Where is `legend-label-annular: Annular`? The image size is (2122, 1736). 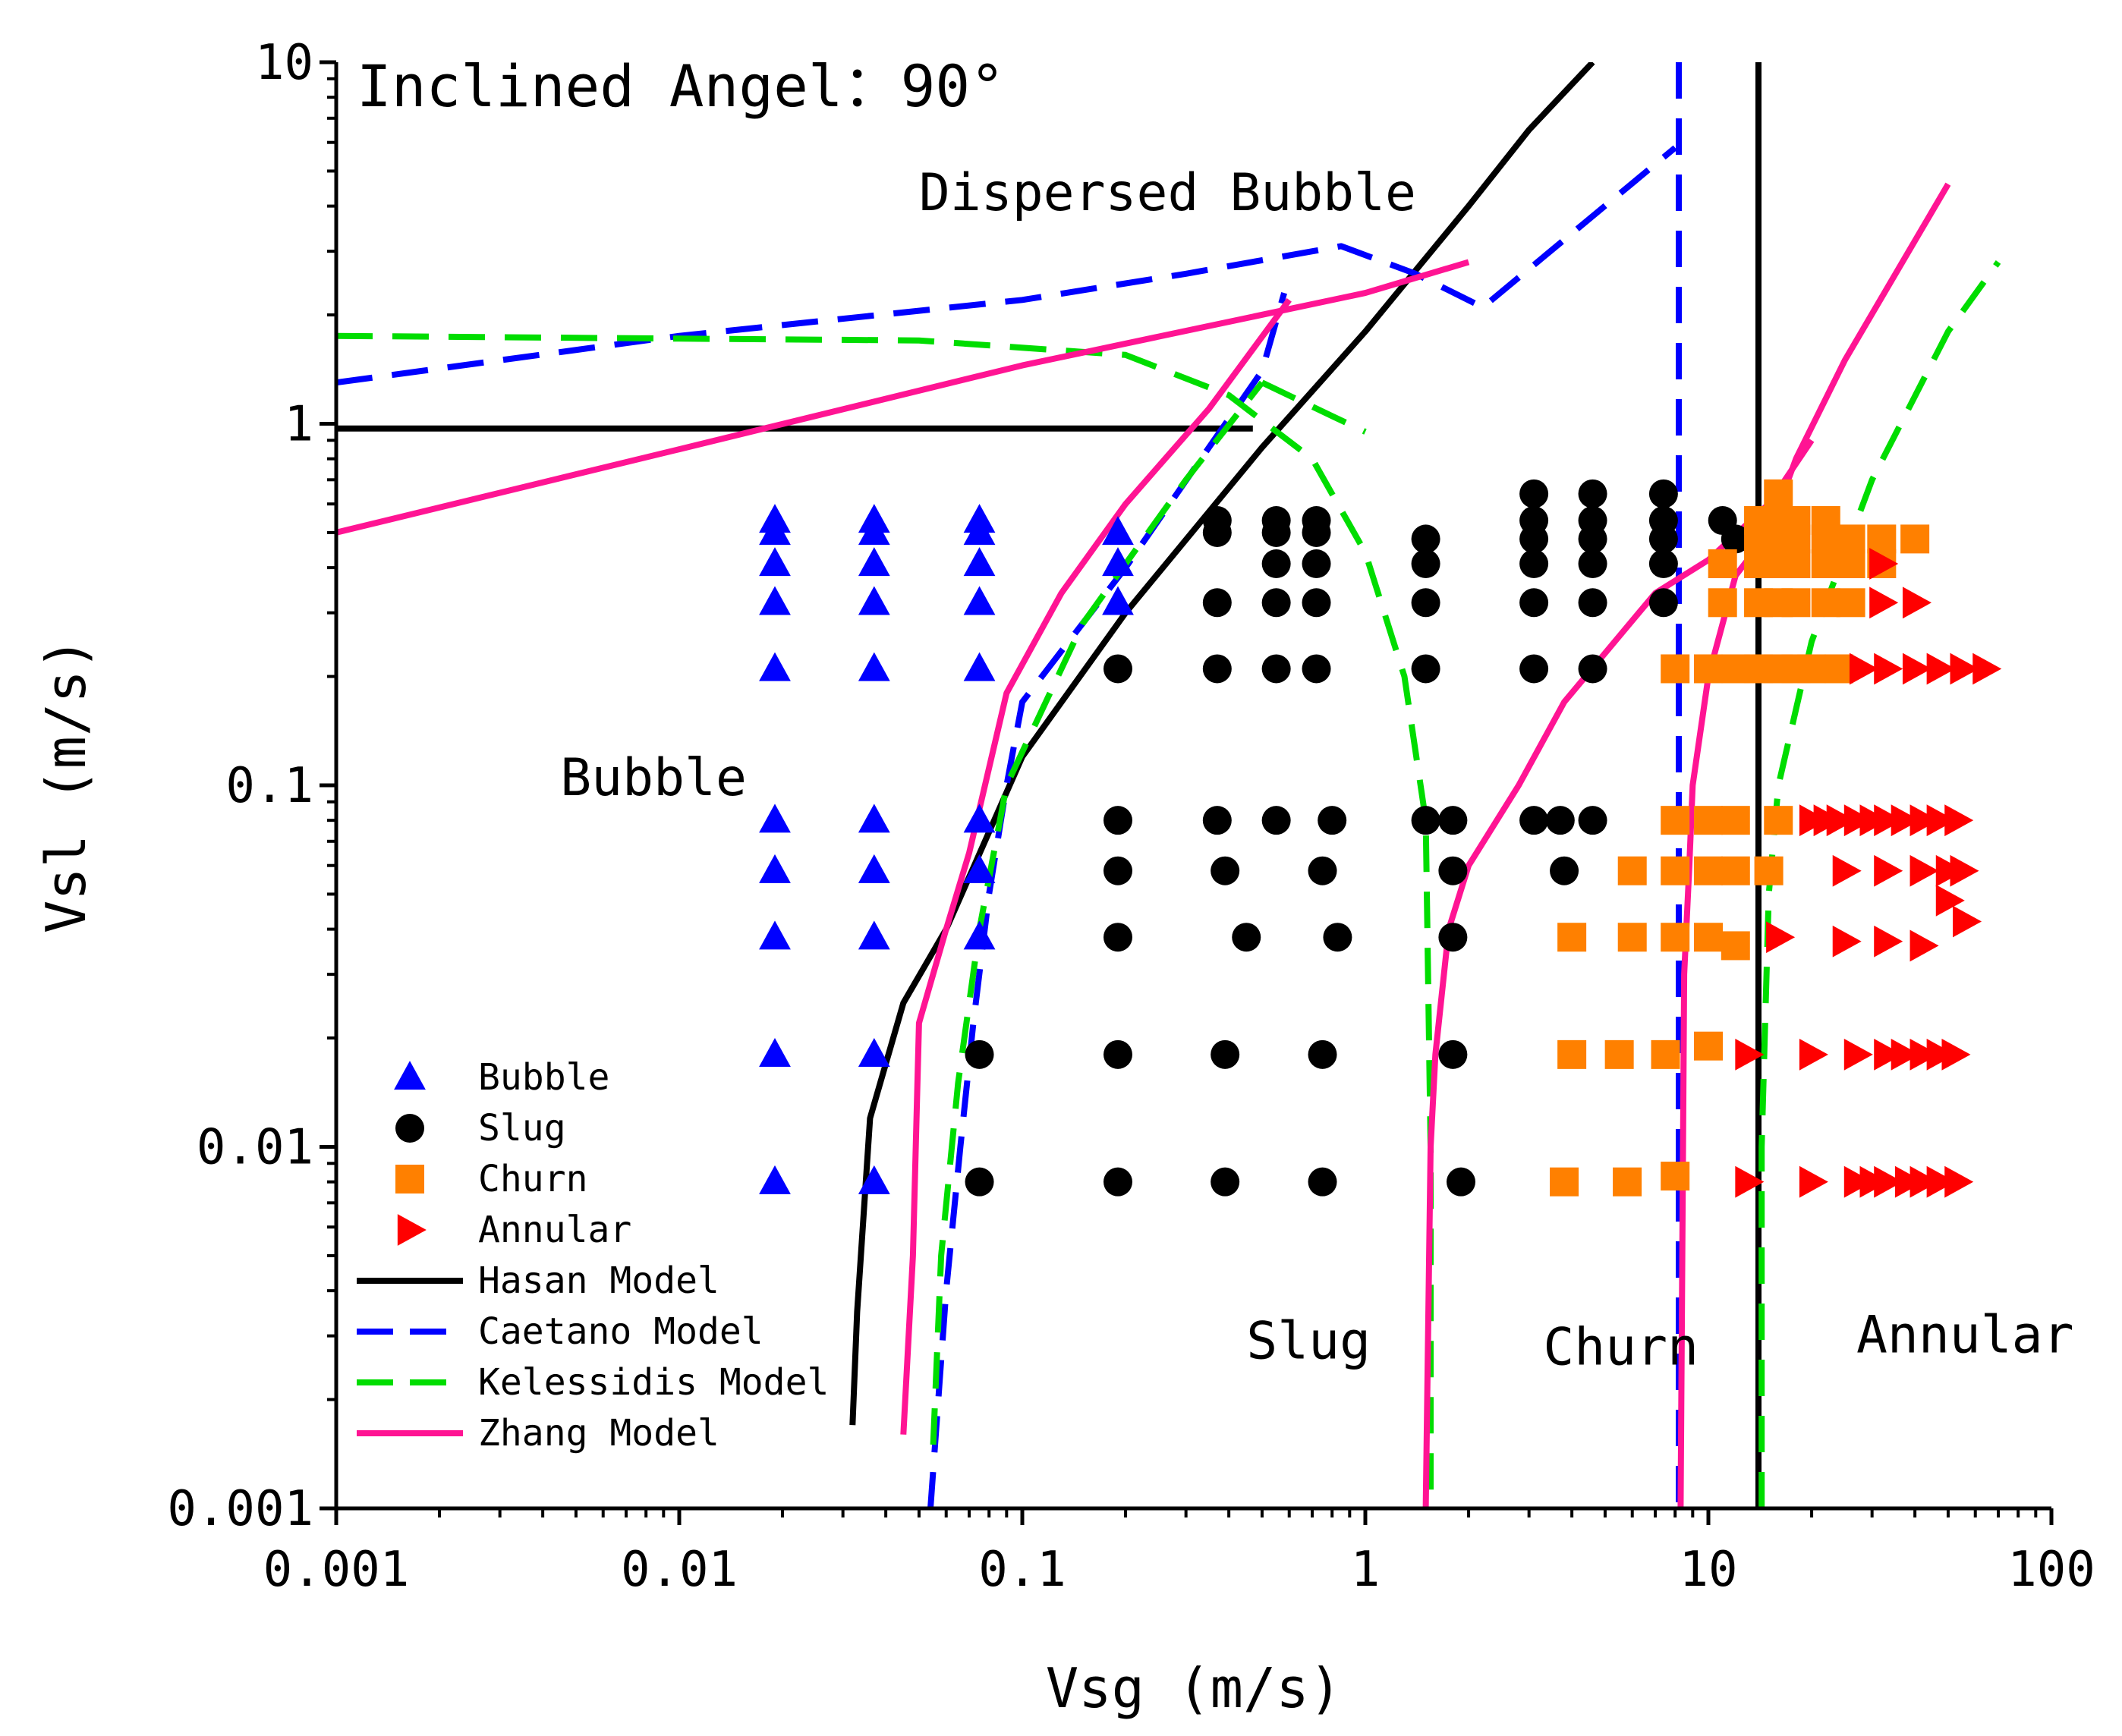 legend-label-annular: Annular is located at coordinates (554, 1230).